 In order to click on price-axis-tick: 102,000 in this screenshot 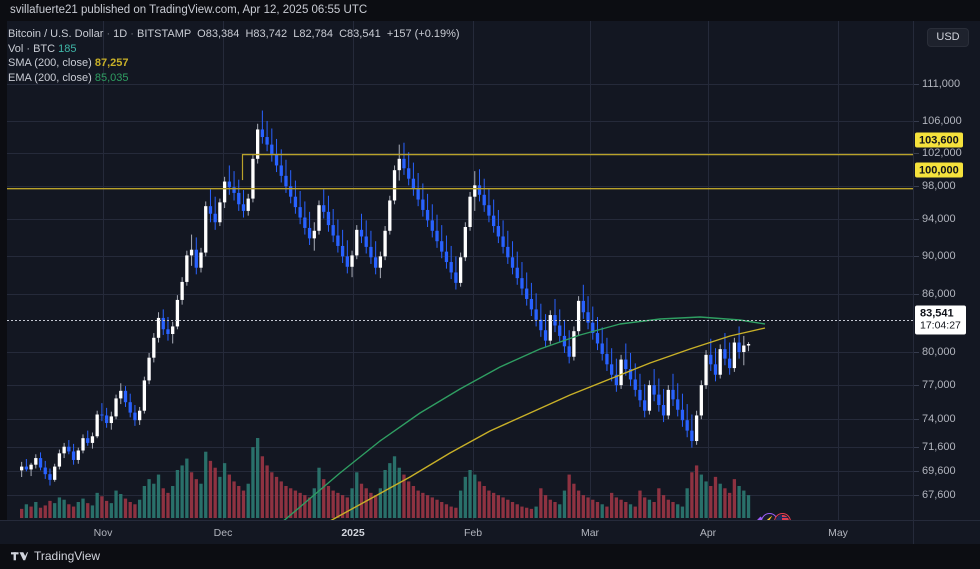, I will do `click(942, 153)`.